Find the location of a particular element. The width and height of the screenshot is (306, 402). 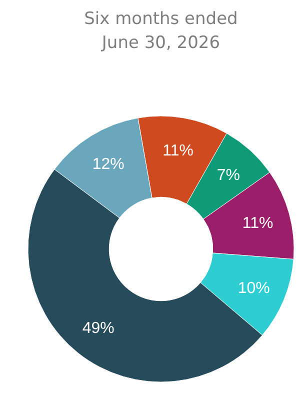

data-label: 7% is located at coordinates (228, 175).